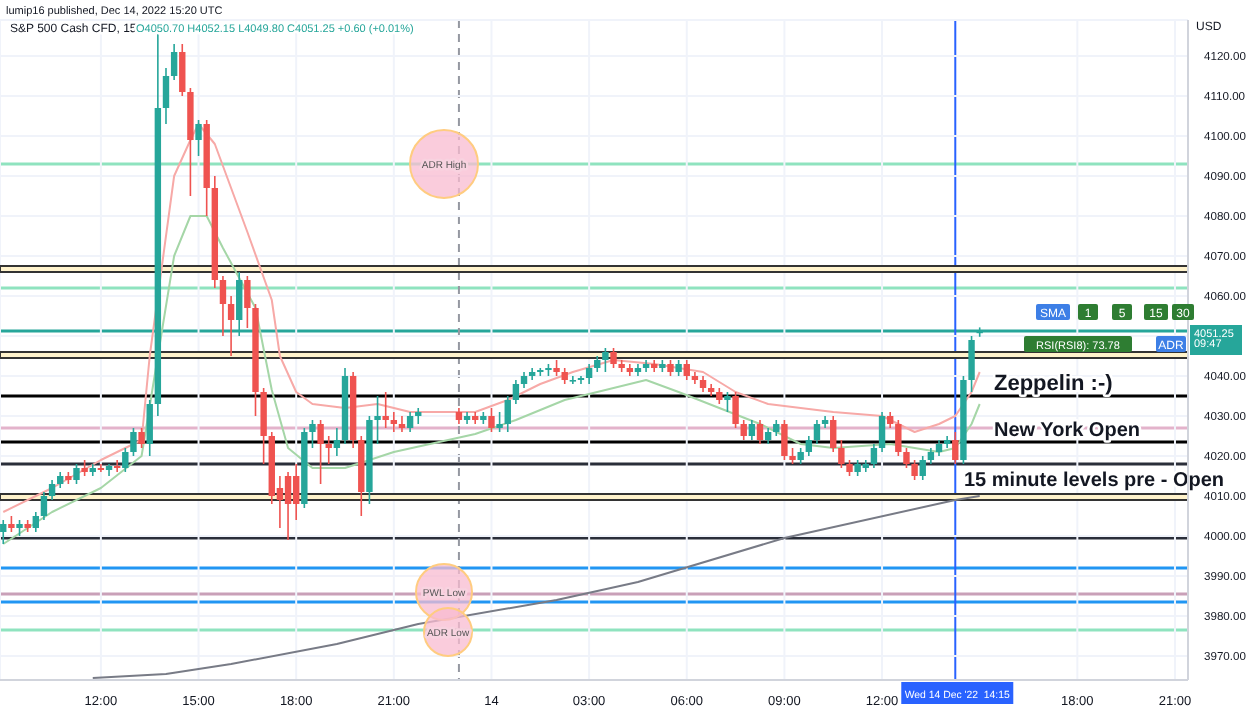 This screenshot has width=1250, height=728. What do you see at coordinates (1094, 481) in the screenshot?
I see `band-label: 15 minute levels pre - Open` at bounding box center [1094, 481].